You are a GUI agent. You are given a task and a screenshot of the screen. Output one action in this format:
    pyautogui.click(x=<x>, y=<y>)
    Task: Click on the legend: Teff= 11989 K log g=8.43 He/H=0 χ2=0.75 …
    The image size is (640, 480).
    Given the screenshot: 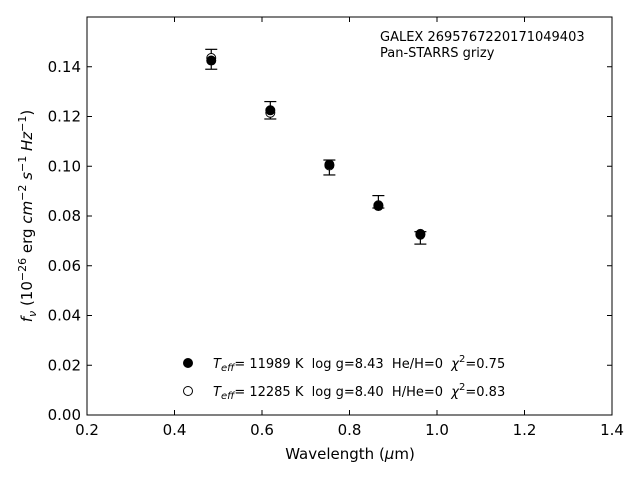 What is the action you would take?
    pyautogui.click(x=344, y=378)
    